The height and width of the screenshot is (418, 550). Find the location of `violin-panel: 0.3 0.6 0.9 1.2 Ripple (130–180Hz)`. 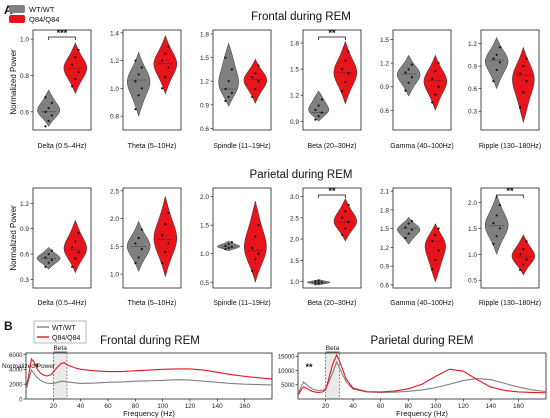

violin-panel: 0.3 0.6 0.9 1.2 Ripple (130–180Hz) is located at coordinates (504, 89).